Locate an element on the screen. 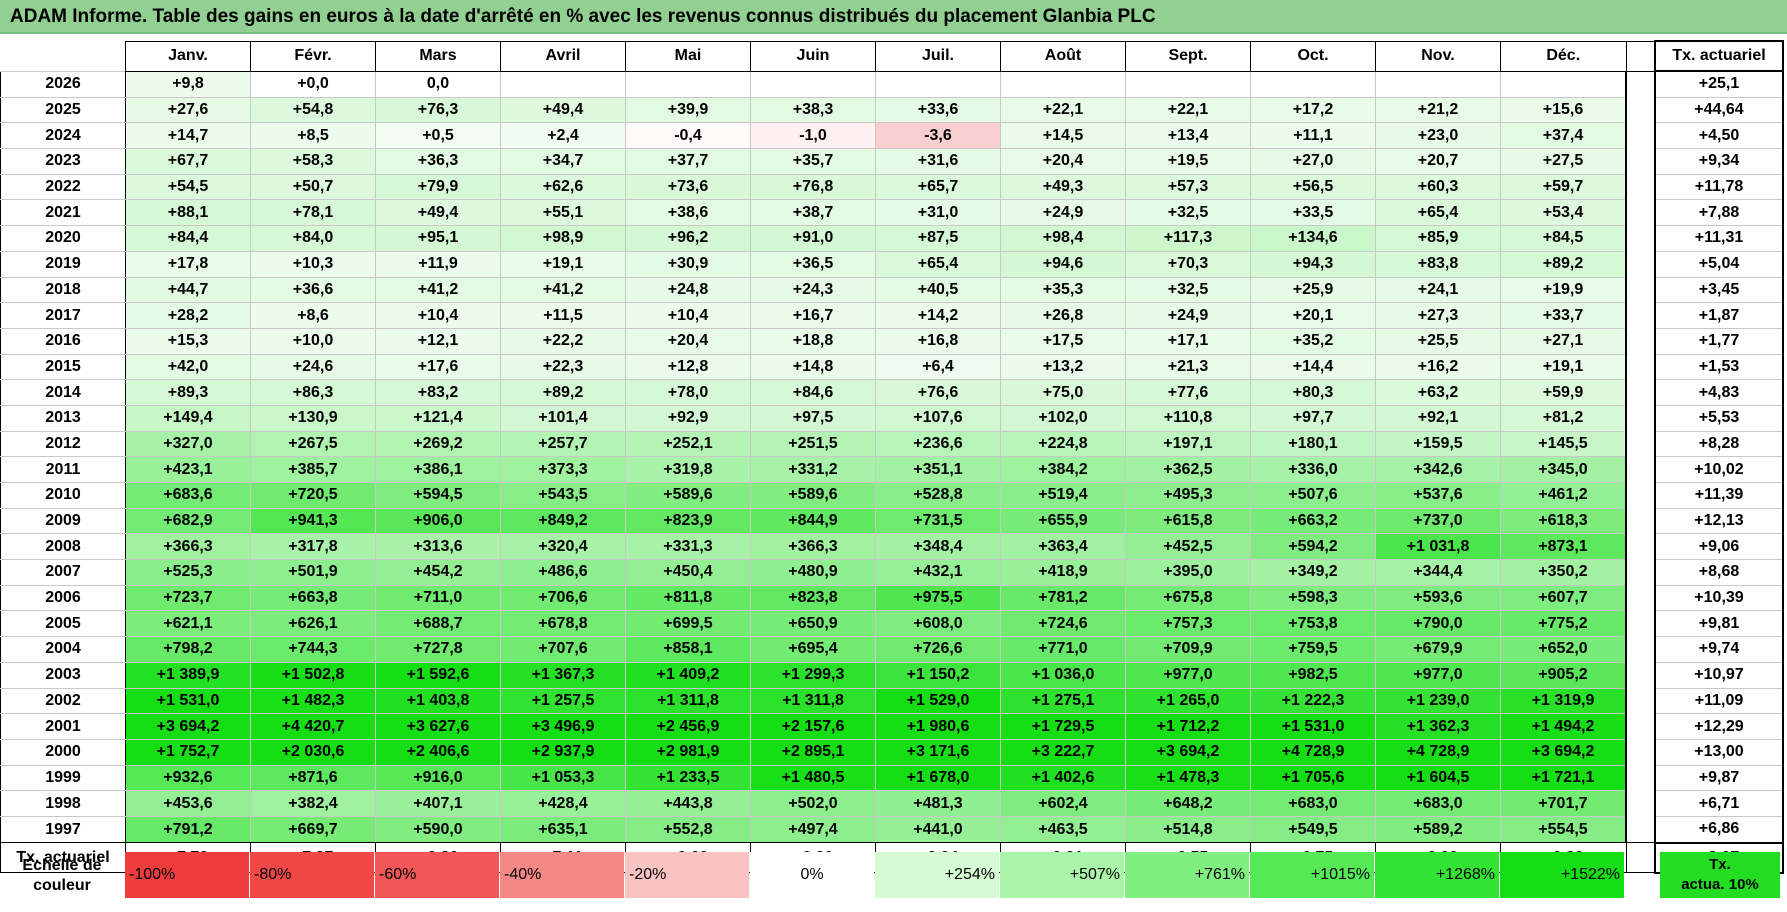 This screenshot has height=912, width=1787. value-cell: +32,5 is located at coordinates (1188, 213).